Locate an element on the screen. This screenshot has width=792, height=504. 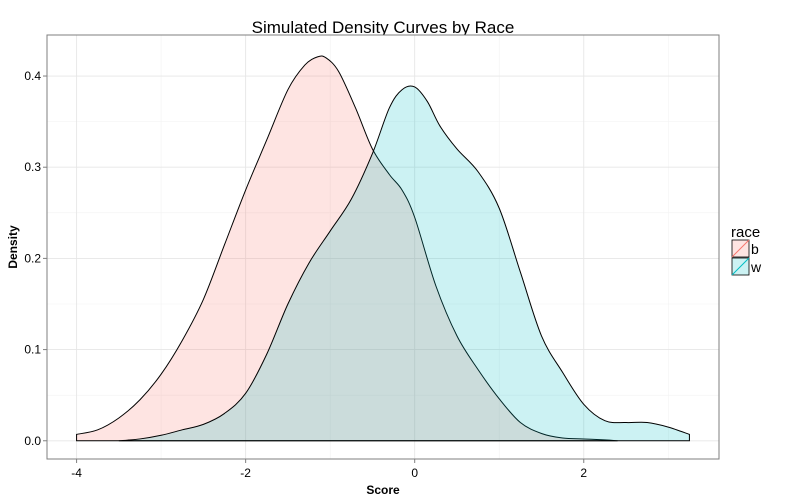
y-tick-label: 0.0 is located at coordinates (32, 441).